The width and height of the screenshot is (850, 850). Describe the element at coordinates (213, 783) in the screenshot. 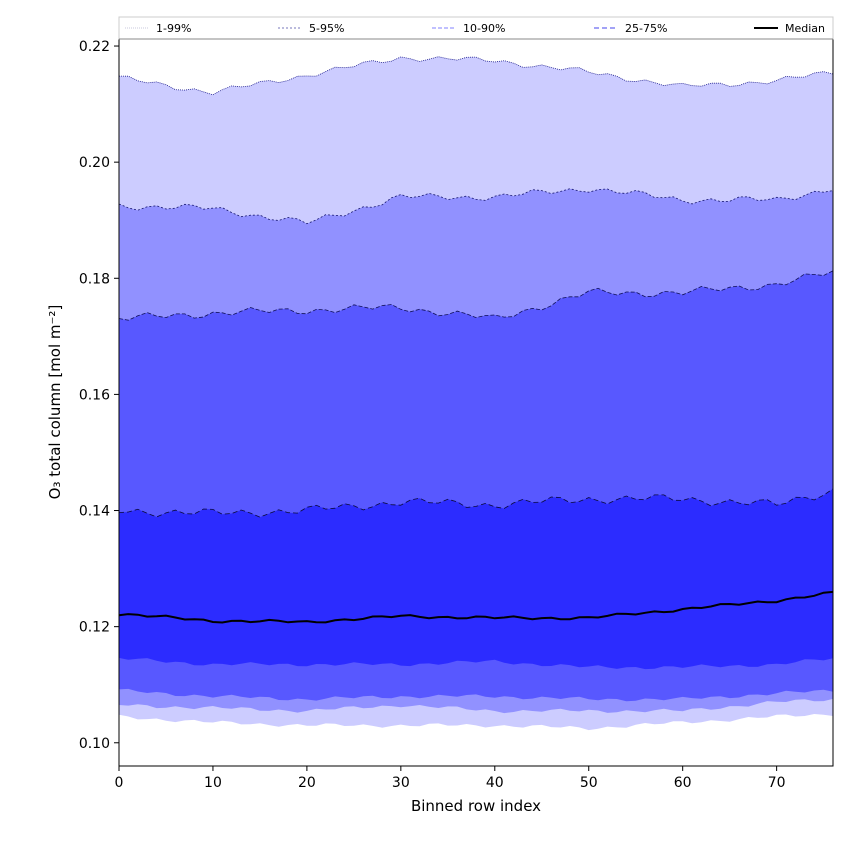

I see `x-tick-label: 10` at that location.